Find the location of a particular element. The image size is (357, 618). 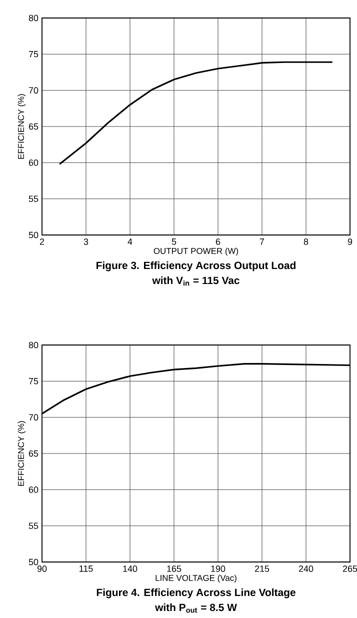

x-tick-label: 115 is located at coordinates (86, 569).